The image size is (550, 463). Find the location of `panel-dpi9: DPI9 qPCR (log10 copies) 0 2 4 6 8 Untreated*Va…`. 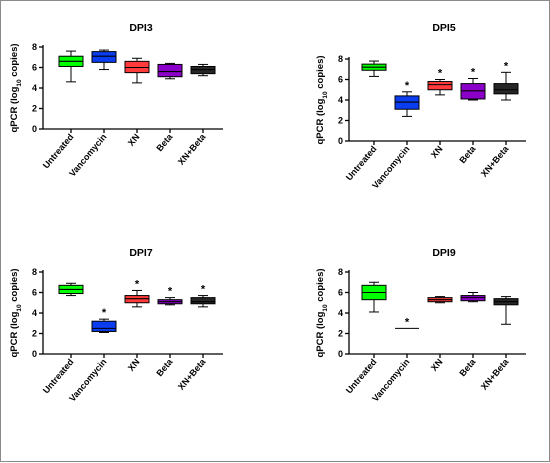

panel-dpi9: DPI9 qPCR (log10 copies) 0 2 4 6 8 Untreated*Va… is located at coordinates (420, 325).